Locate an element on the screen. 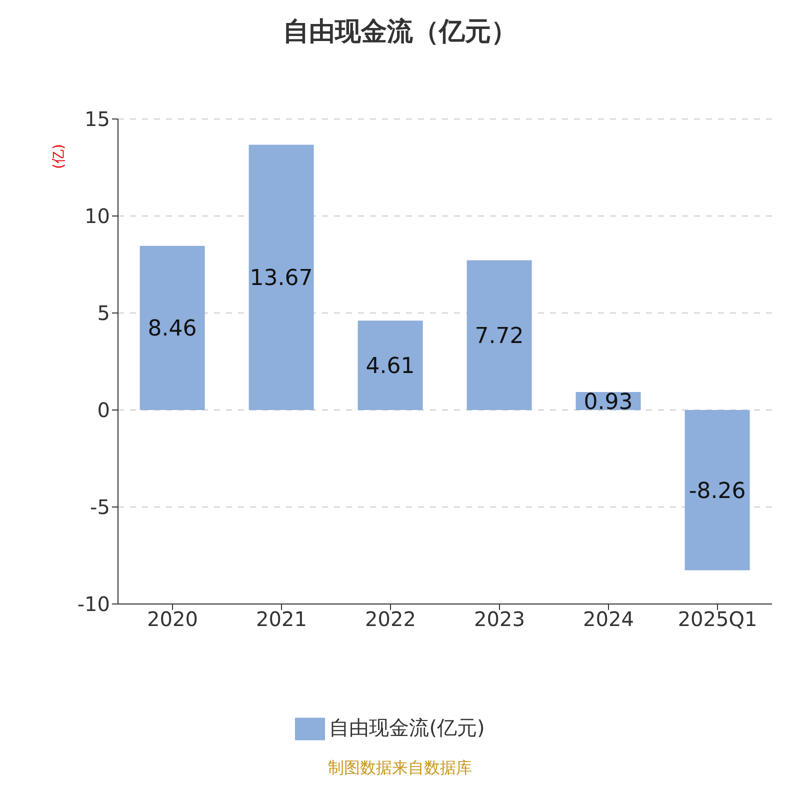  legend-label: 自由现金流(亿元) is located at coordinates (407, 727).